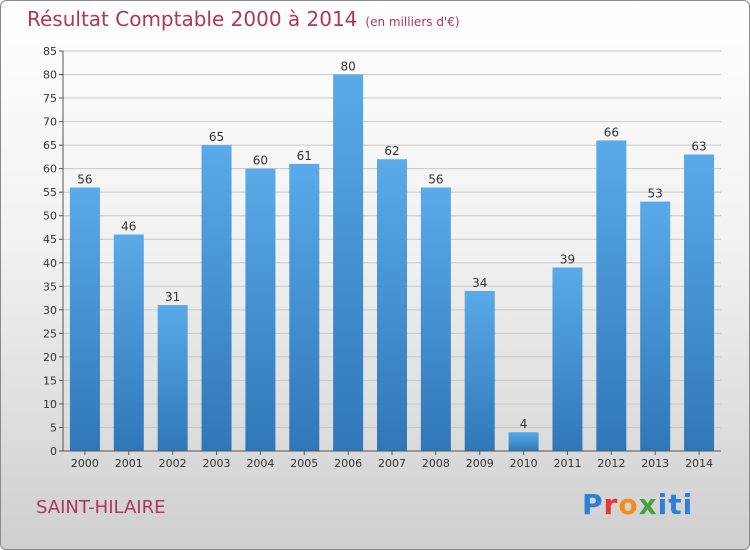 The image size is (750, 550). Describe the element at coordinates (217, 463) in the screenshot. I see `x-tick-label: 2003` at that location.